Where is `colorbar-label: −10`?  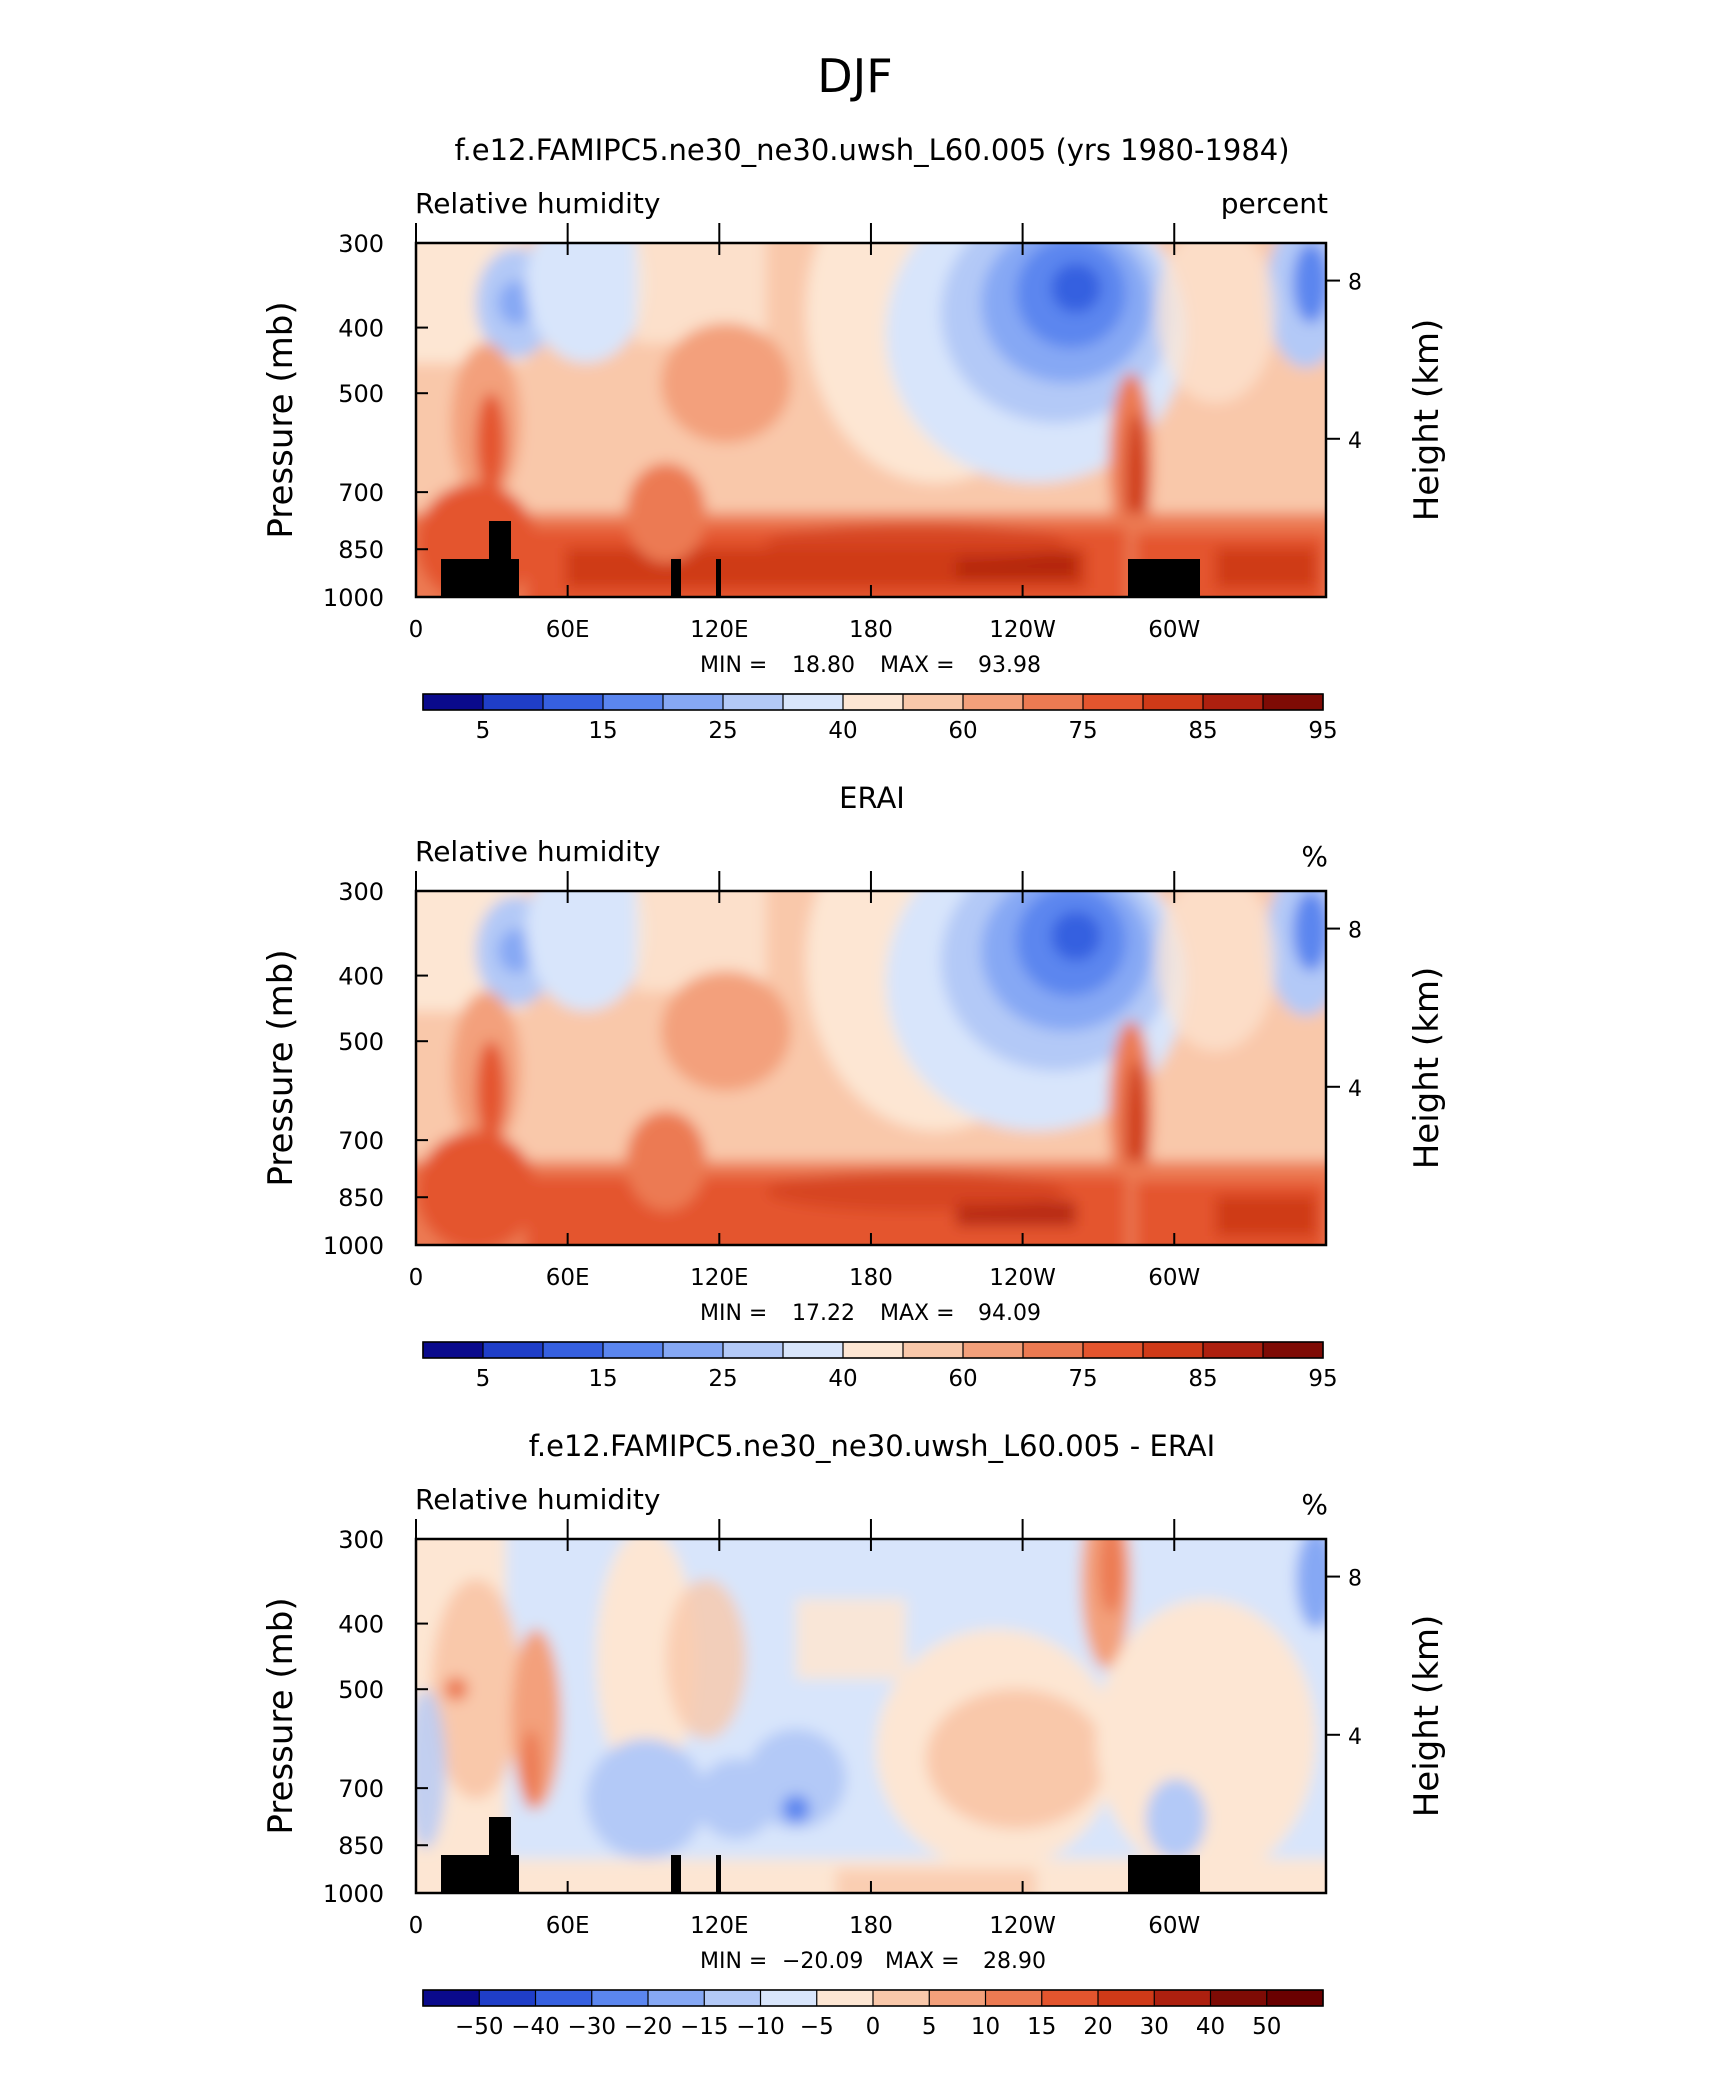 colorbar-label: −10 is located at coordinates (760, 2027).